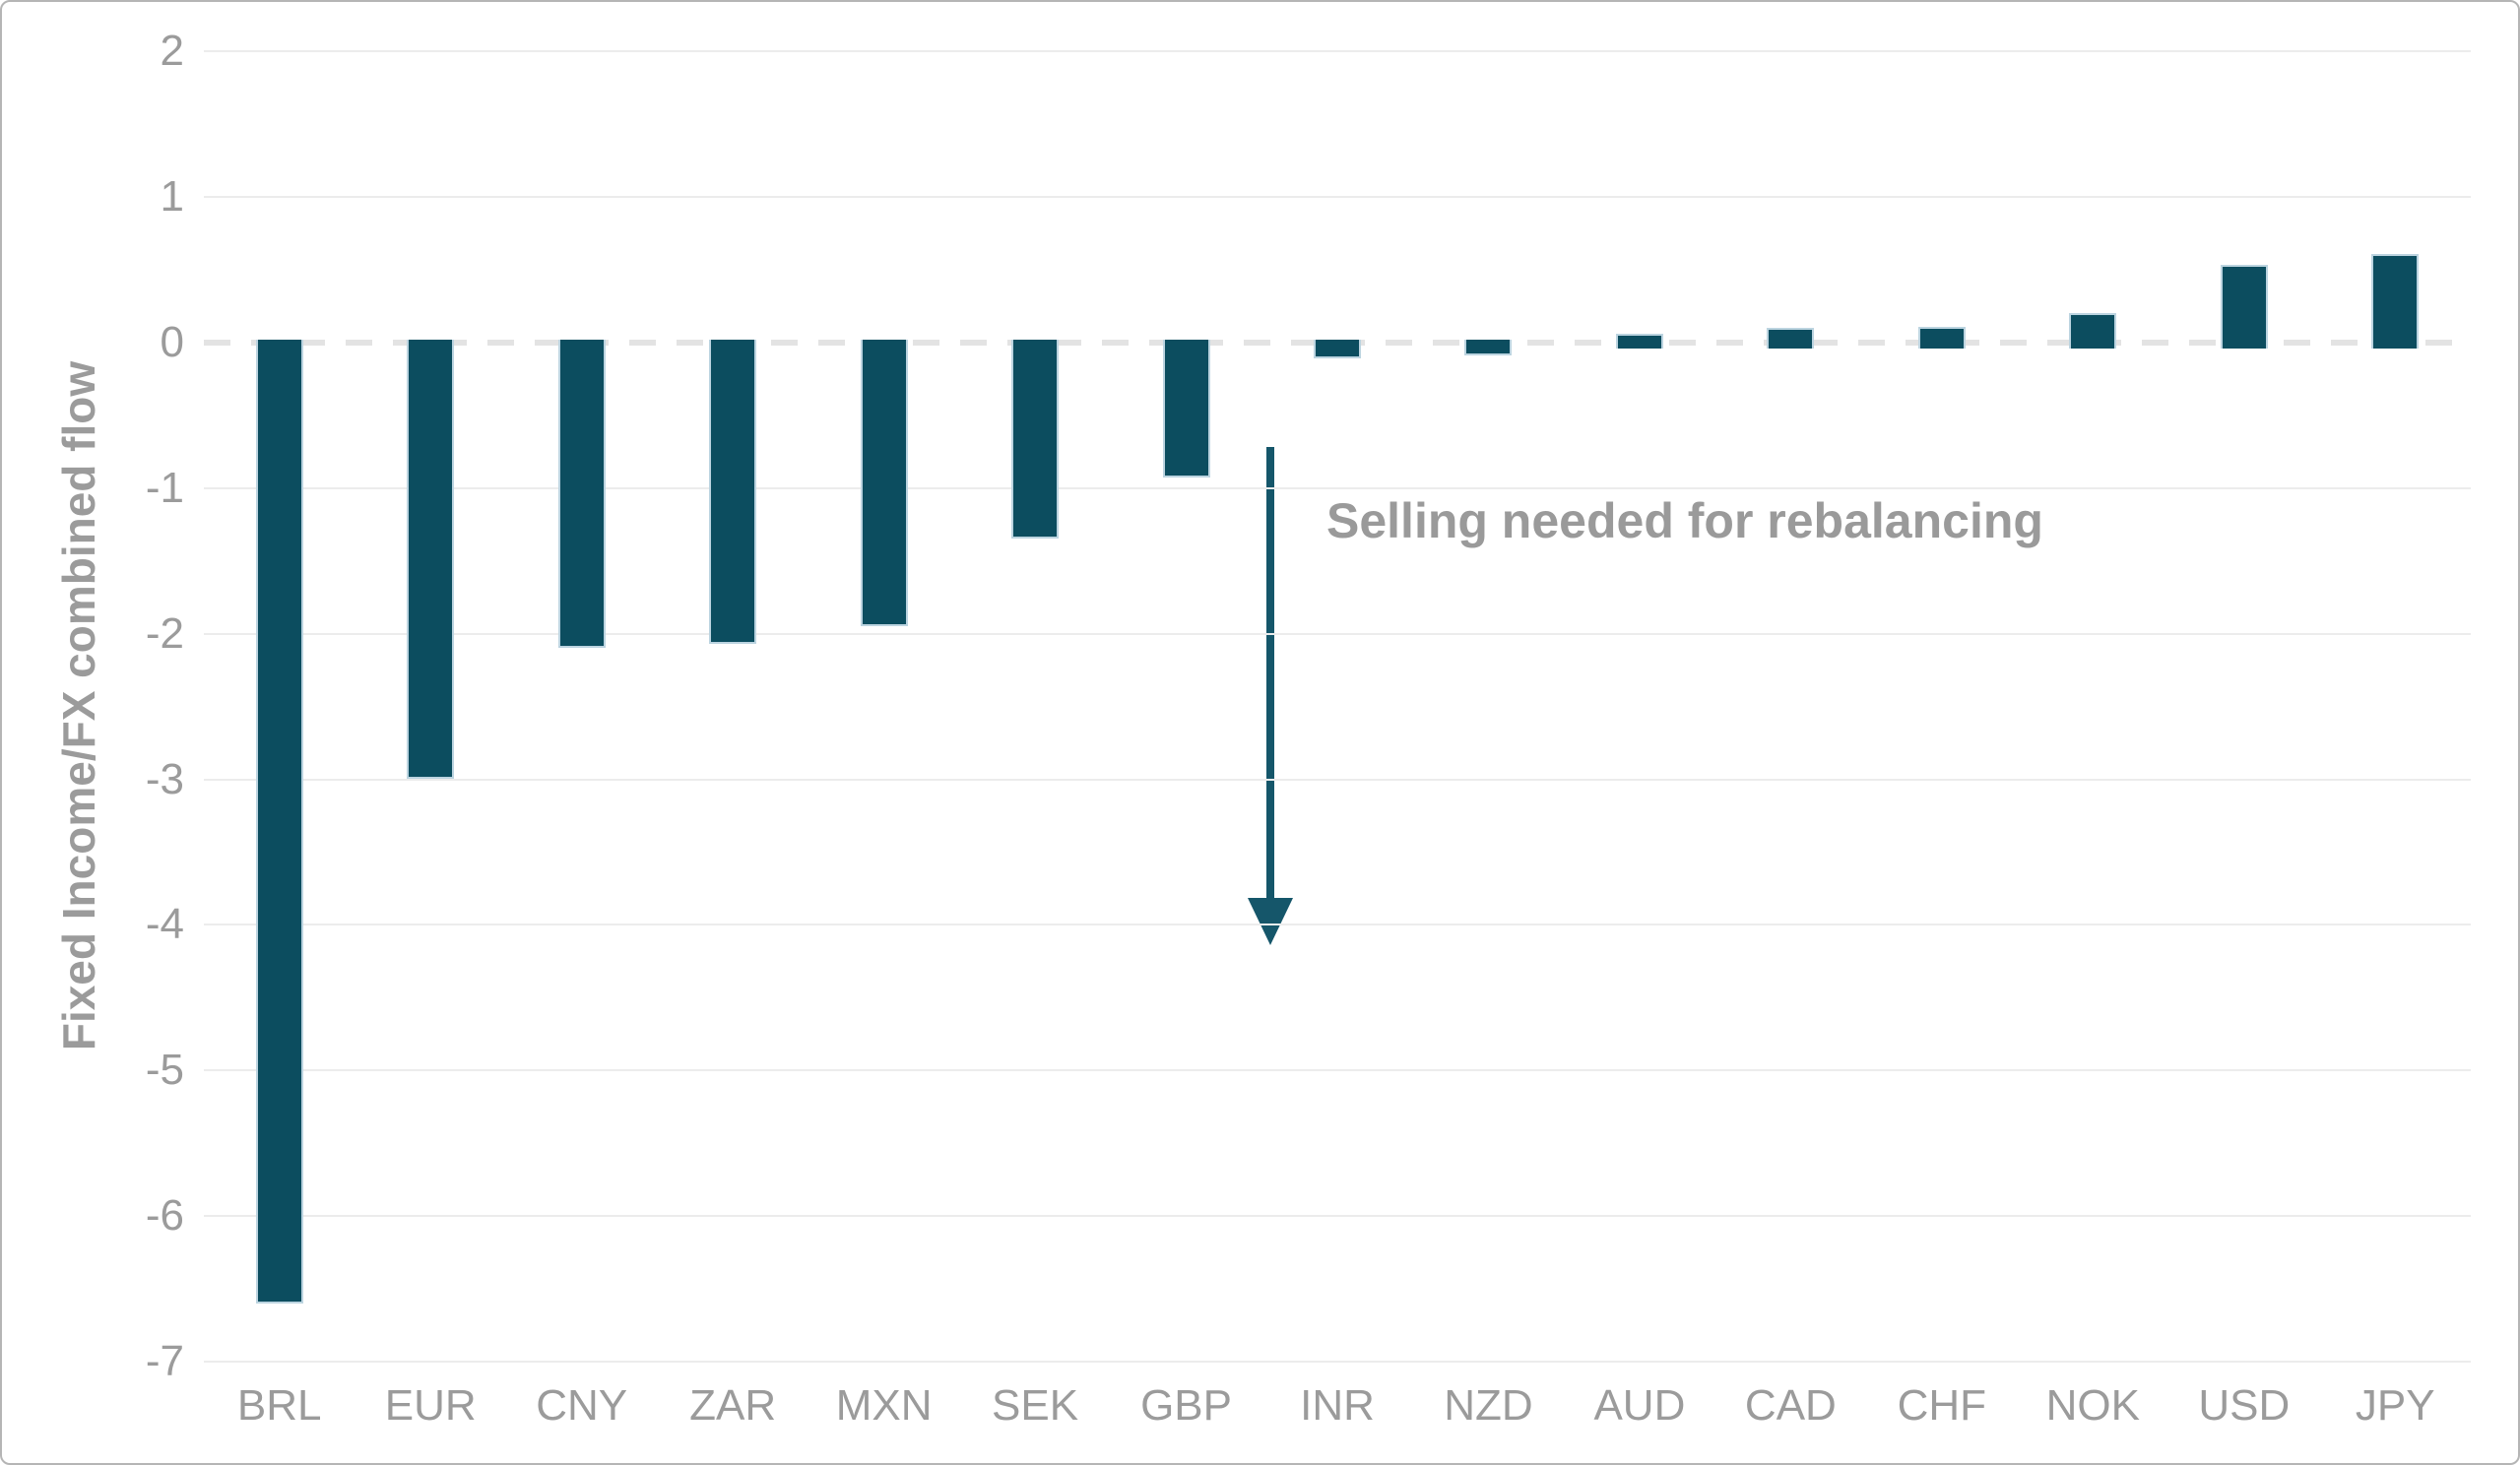 This screenshot has width=2520, height=1465. What do you see at coordinates (172, 341) in the screenshot?
I see `y-tick-label: 0` at bounding box center [172, 341].